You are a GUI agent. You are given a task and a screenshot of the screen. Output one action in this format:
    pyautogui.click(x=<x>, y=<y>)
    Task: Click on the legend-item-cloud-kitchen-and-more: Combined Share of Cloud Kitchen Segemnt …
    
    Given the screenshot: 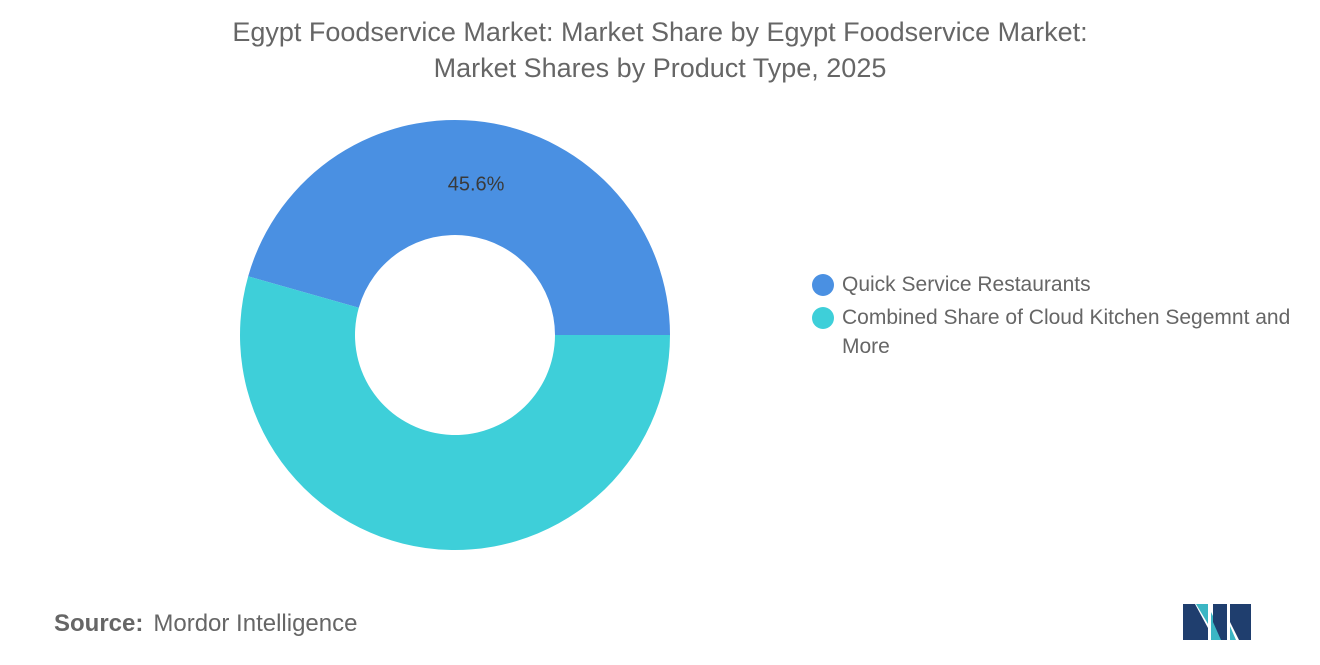 What is the action you would take?
    pyautogui.click(x=1057, y=332)
    